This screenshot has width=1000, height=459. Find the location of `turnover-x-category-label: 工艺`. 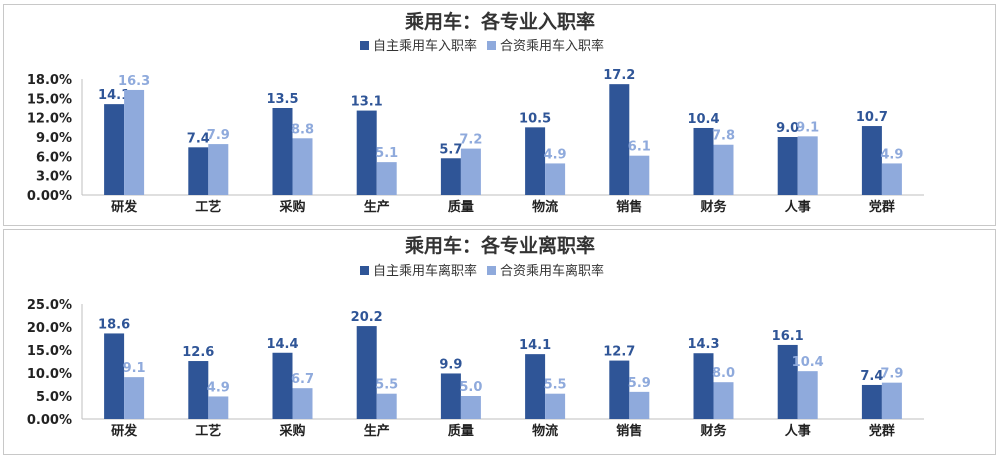

turnover-x-category-label: 工艺 is located at coordinates (208, 431).